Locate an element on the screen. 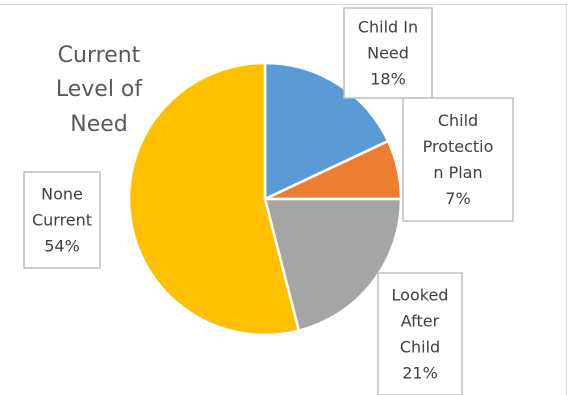  data-label-line: 7% is located at coordinates (457, 198).